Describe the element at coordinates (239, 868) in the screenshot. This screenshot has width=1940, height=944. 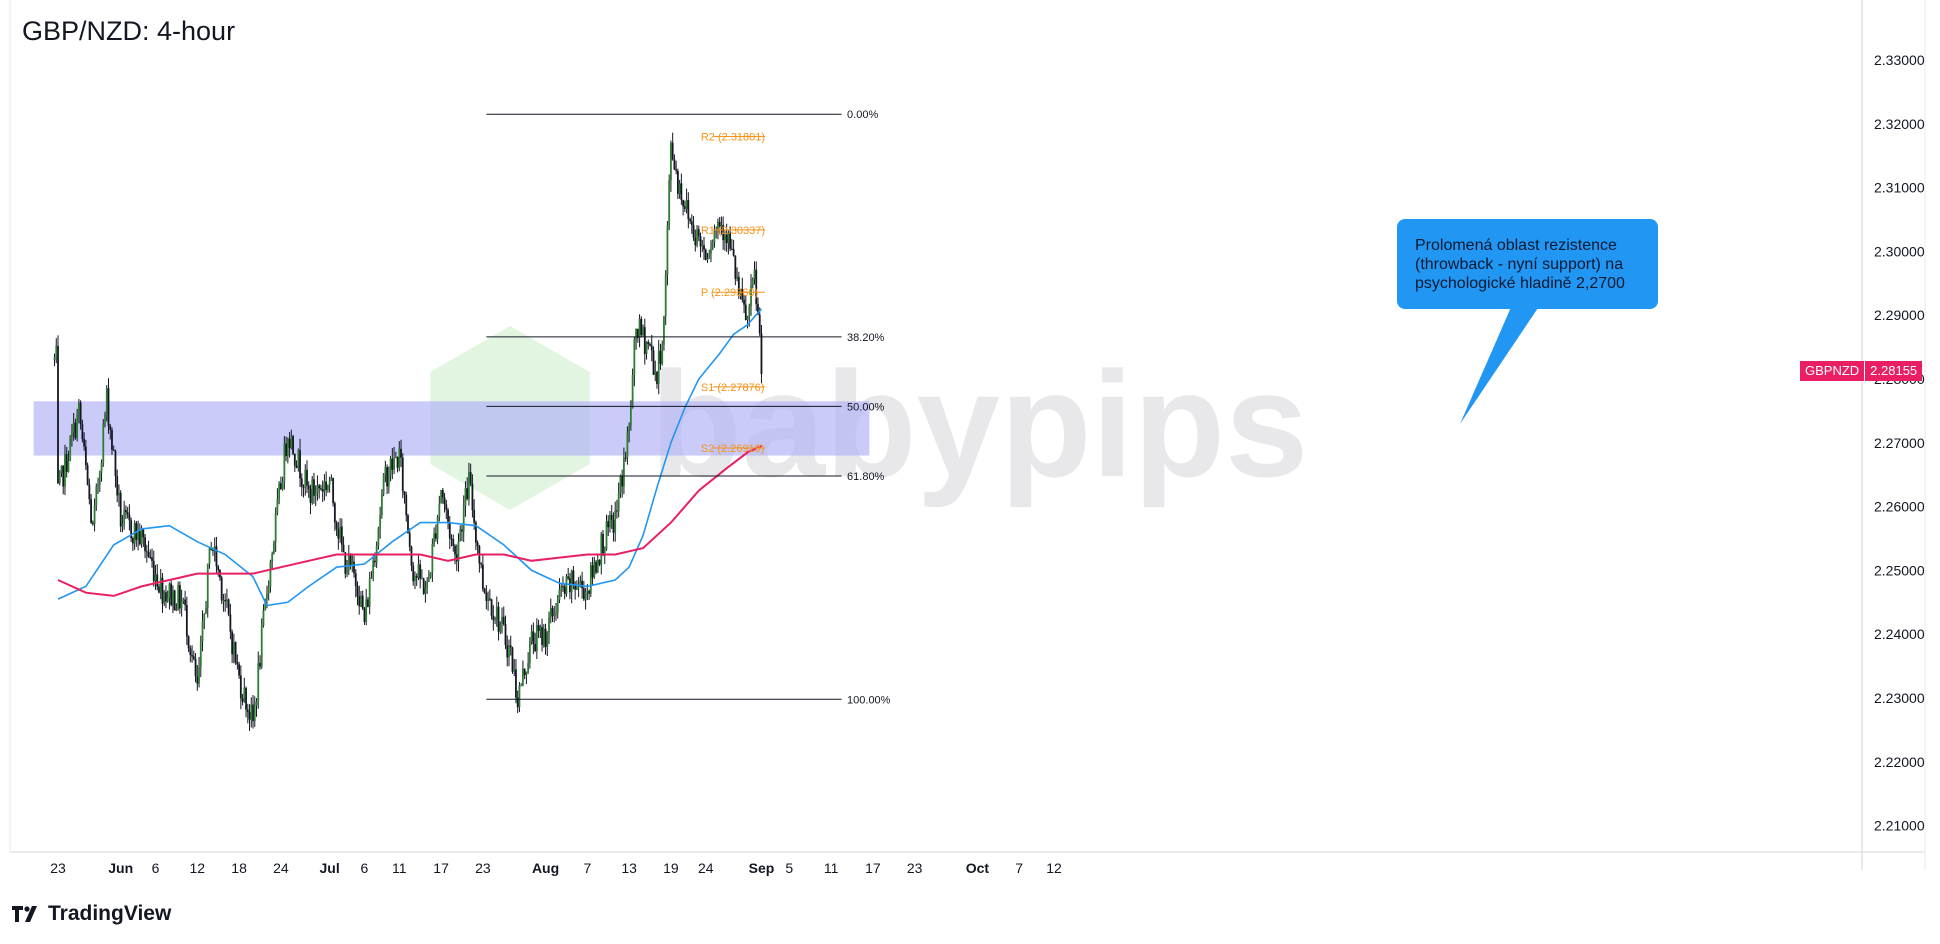
I see `x-tick-label: 18` at that location.